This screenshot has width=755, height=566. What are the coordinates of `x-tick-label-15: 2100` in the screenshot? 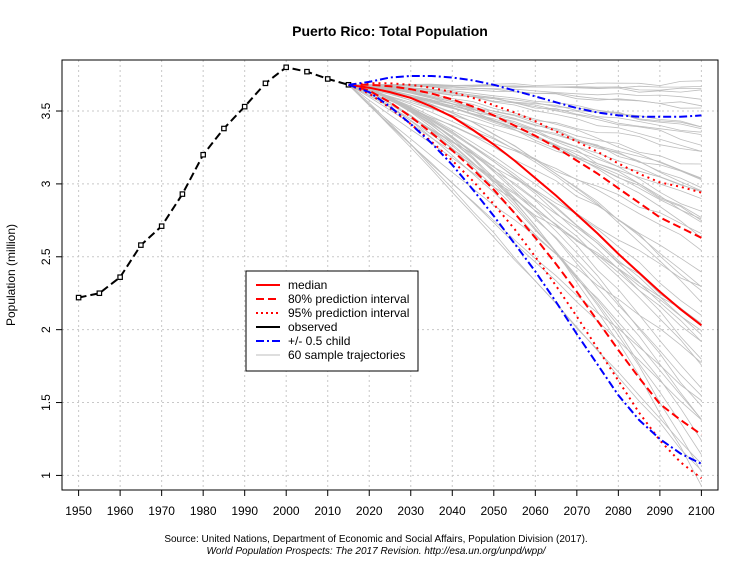 It's located at (701, 511).